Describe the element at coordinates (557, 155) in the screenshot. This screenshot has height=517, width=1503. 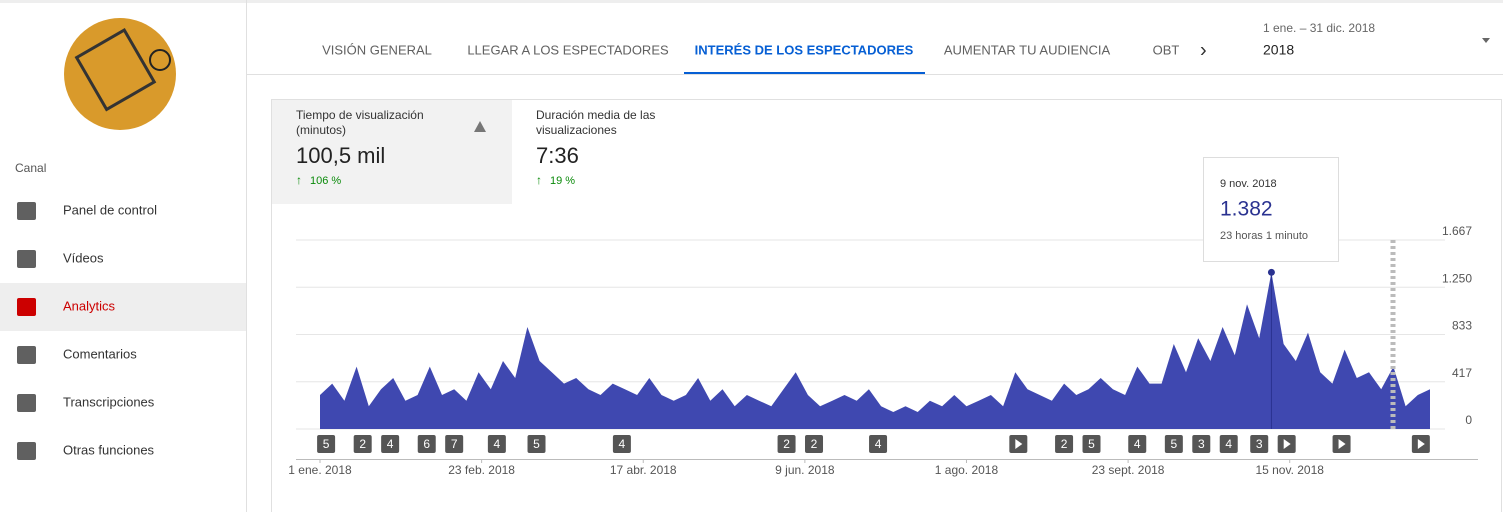
I see `metric-value: 7:36` at that location.